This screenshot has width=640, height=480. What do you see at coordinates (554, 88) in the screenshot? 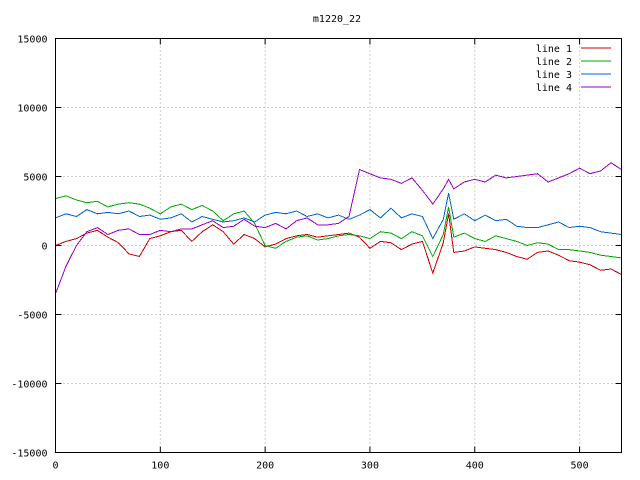
I see `legend-label: line 4` at bounding box center [554, 88].